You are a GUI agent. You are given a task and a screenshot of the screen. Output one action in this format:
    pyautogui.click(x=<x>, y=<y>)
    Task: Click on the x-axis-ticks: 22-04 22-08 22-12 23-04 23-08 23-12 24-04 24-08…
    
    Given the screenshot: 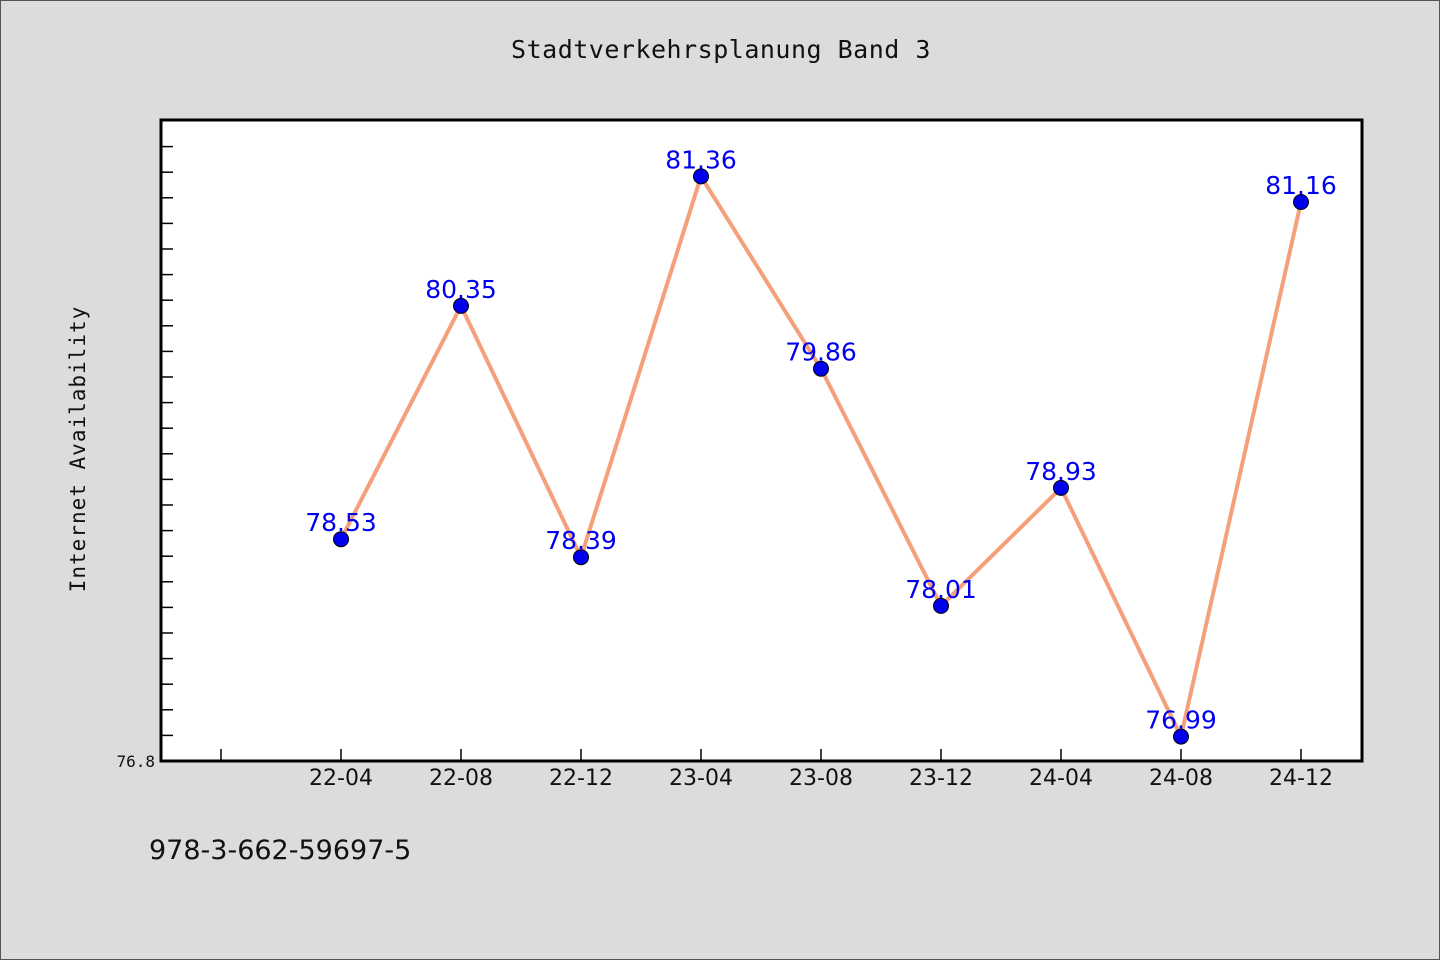 What is the action you would take?
    pyautogui.click(x=776, y=770)
    